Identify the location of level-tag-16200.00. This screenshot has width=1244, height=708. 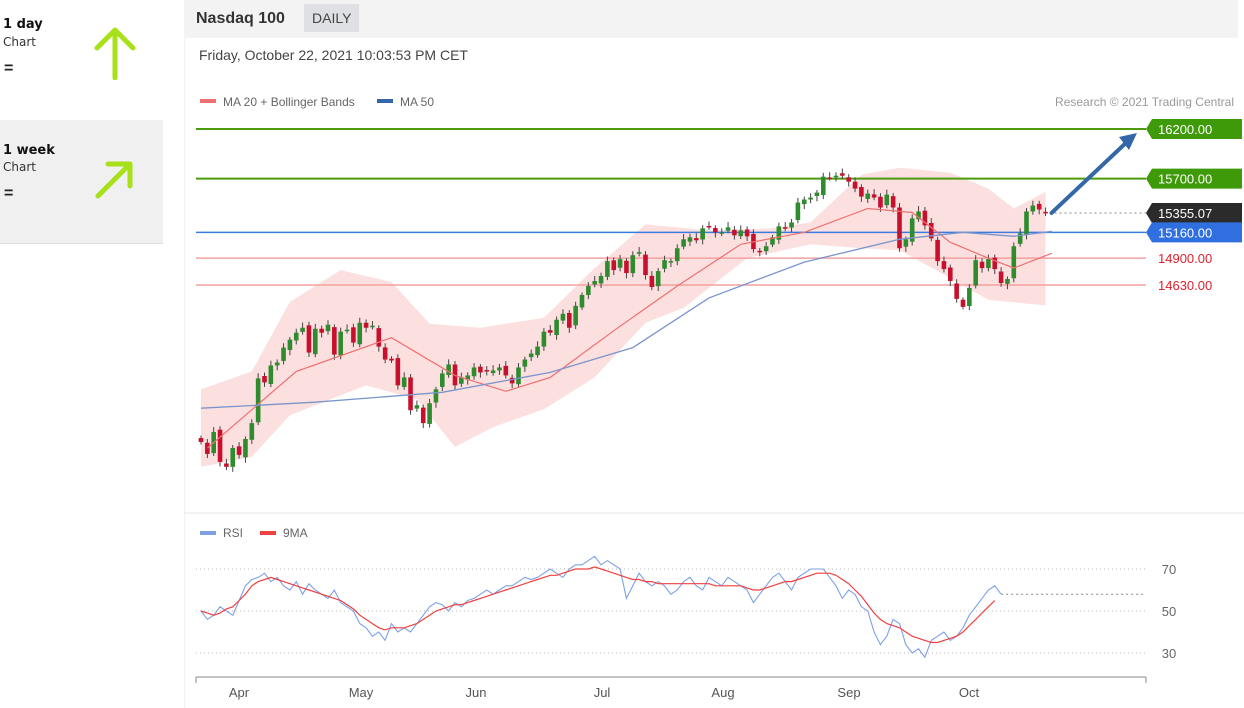
(1194, 129).